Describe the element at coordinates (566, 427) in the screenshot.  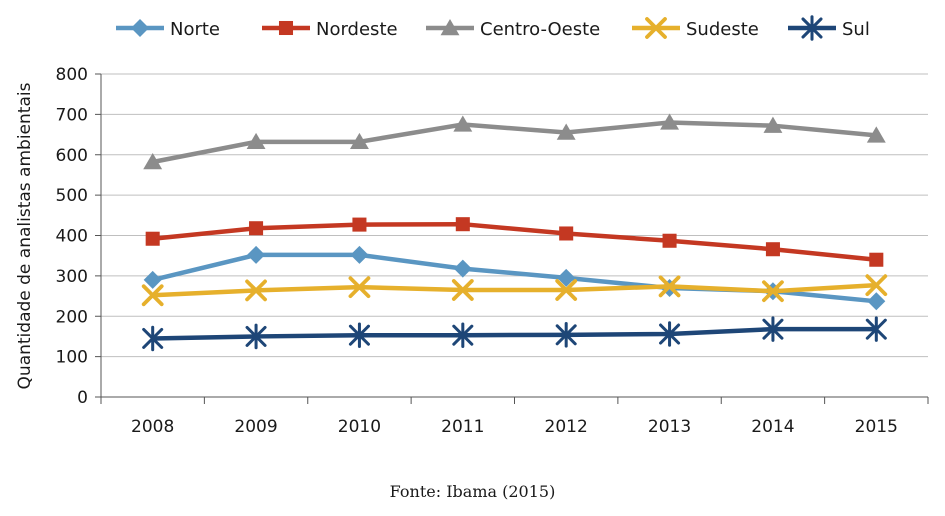
I see `x-tick-label: 2012` at that location.